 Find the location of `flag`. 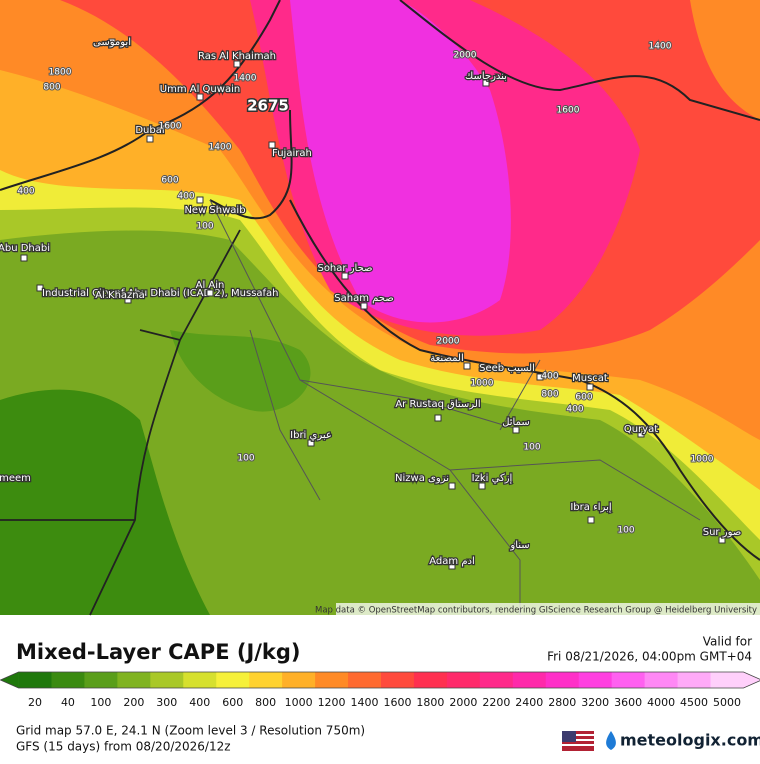

flag is located at coordinates (578, 741).